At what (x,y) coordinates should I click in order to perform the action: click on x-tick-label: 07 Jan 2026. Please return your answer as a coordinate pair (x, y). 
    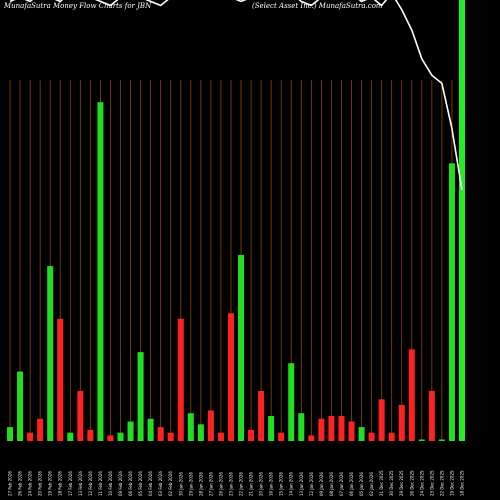
    Looking at the image, I should click on (341, 484).